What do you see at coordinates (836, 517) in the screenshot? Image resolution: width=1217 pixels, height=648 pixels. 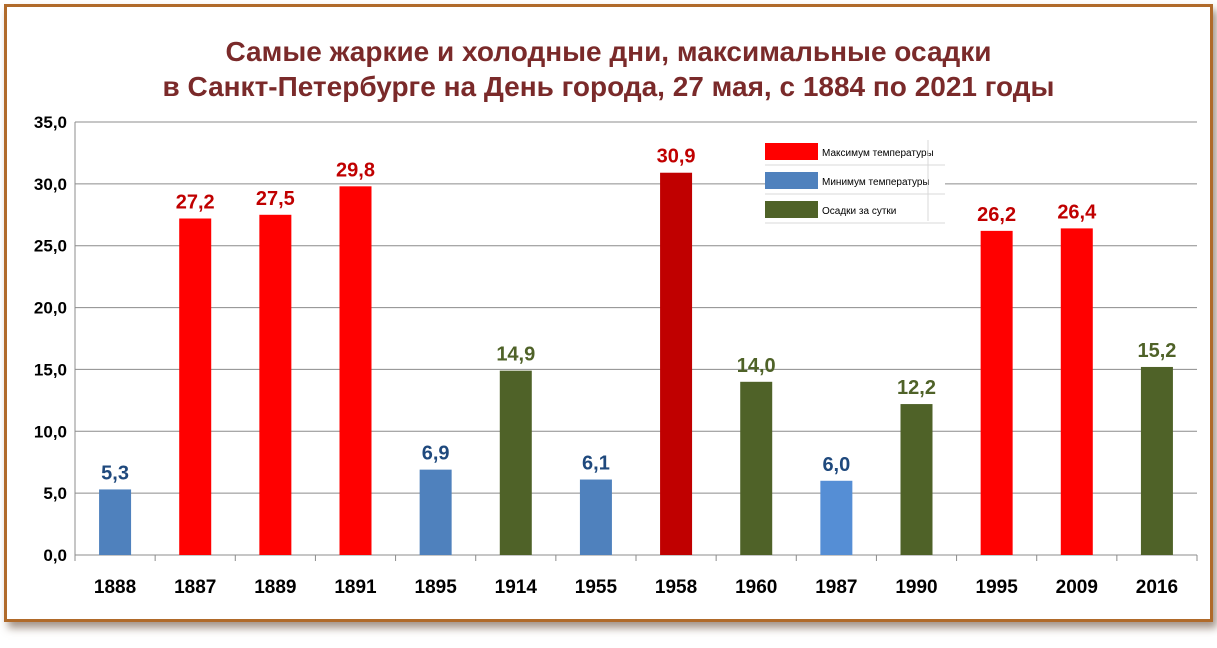 I see `bar-1987` at bounding box center [836, 517].